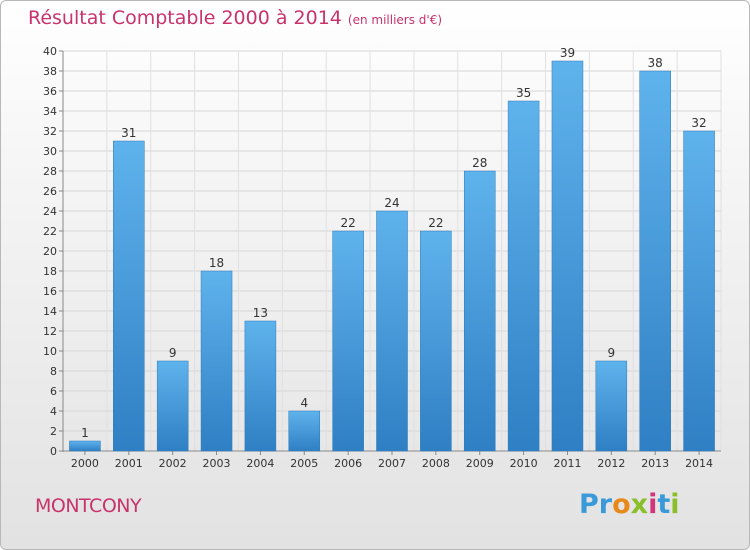 This screenshot has height=550, width=750. I want to click on bar-2006, so click(348, 341).